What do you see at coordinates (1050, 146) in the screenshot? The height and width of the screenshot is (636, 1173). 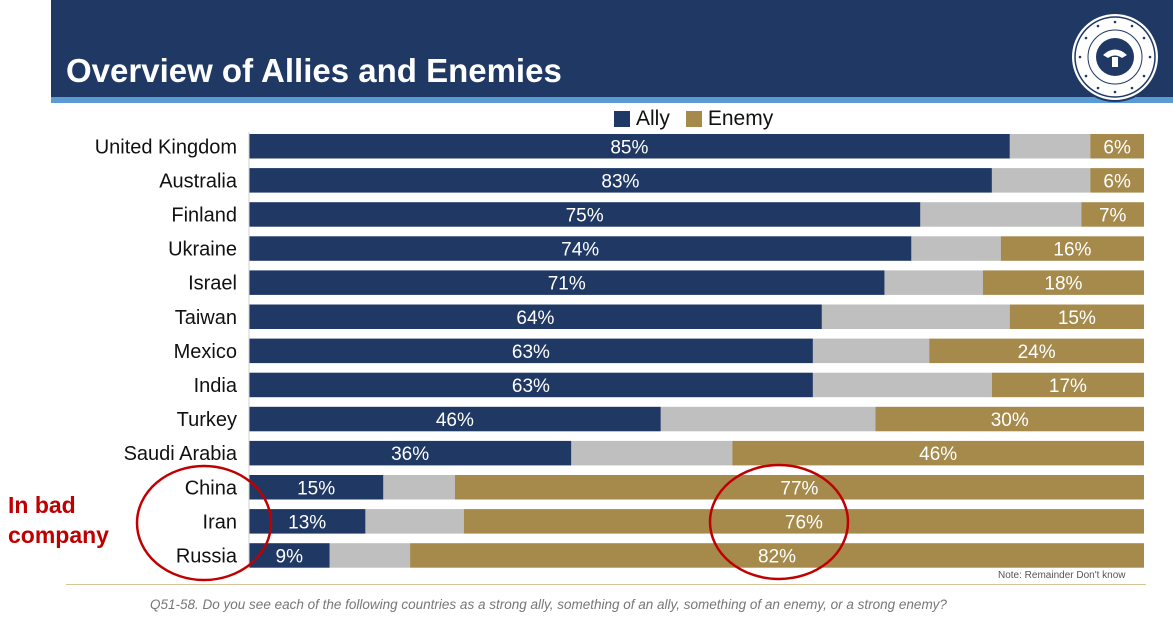 I see `bar-remainder-united-kingdom` at bounding box center [1050, 146].